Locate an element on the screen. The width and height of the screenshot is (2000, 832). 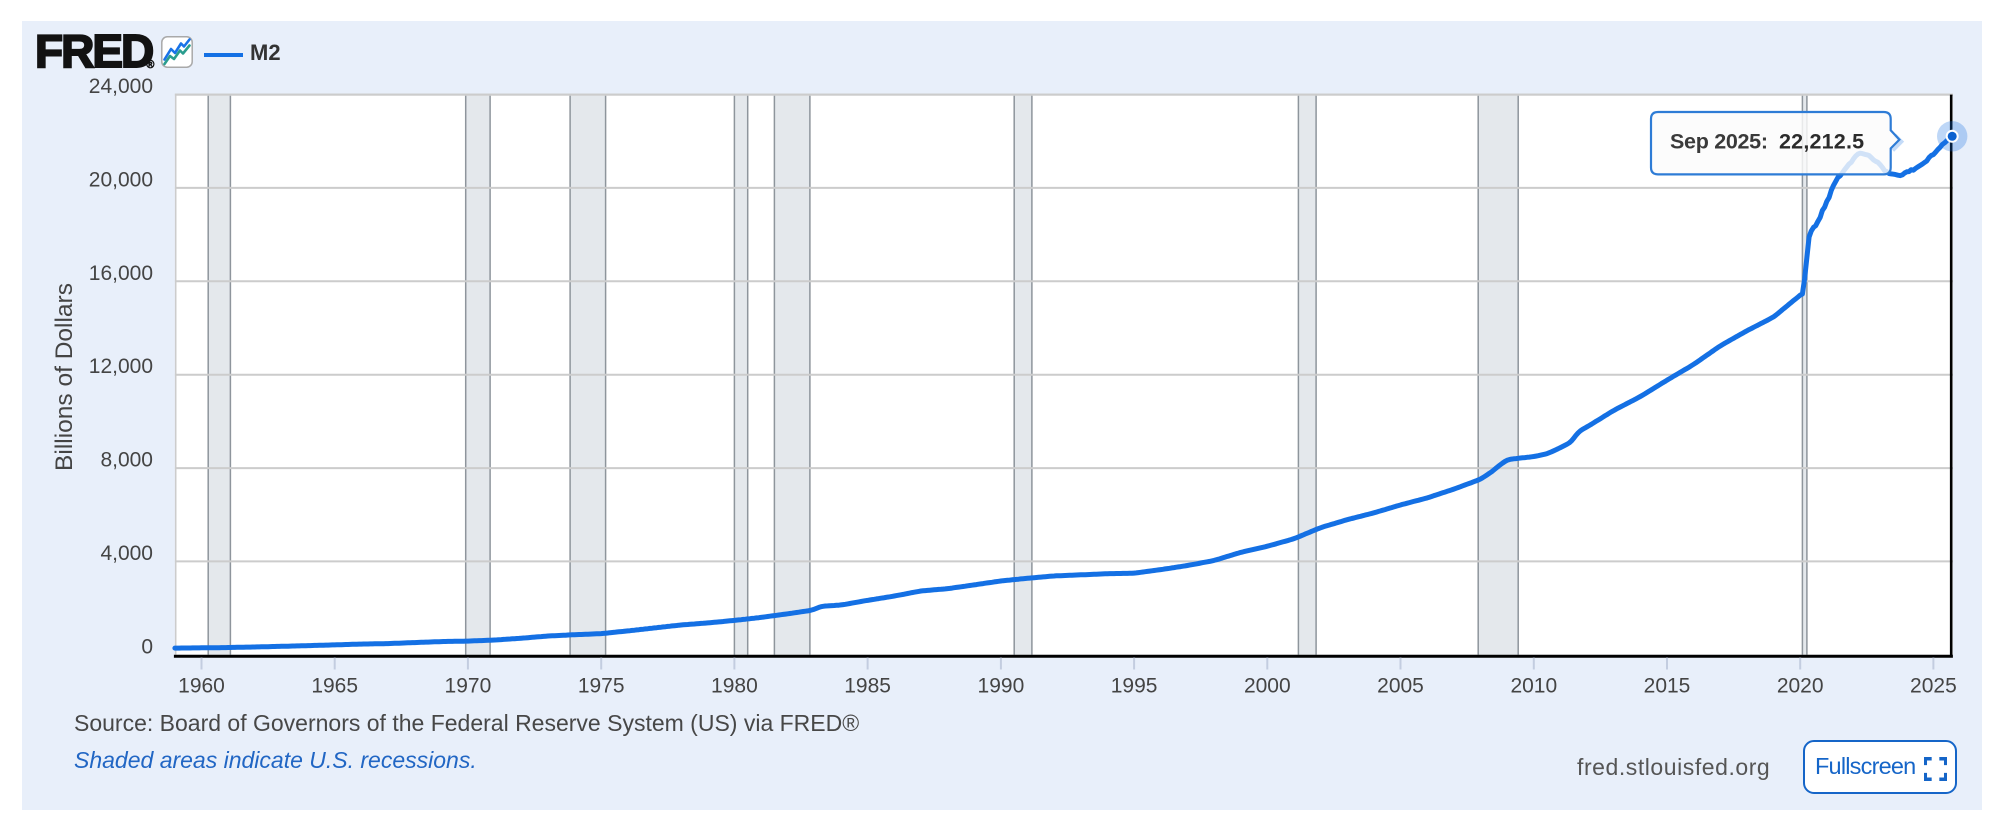
svg-text: 12,000 is located at coordinates (121, 366).